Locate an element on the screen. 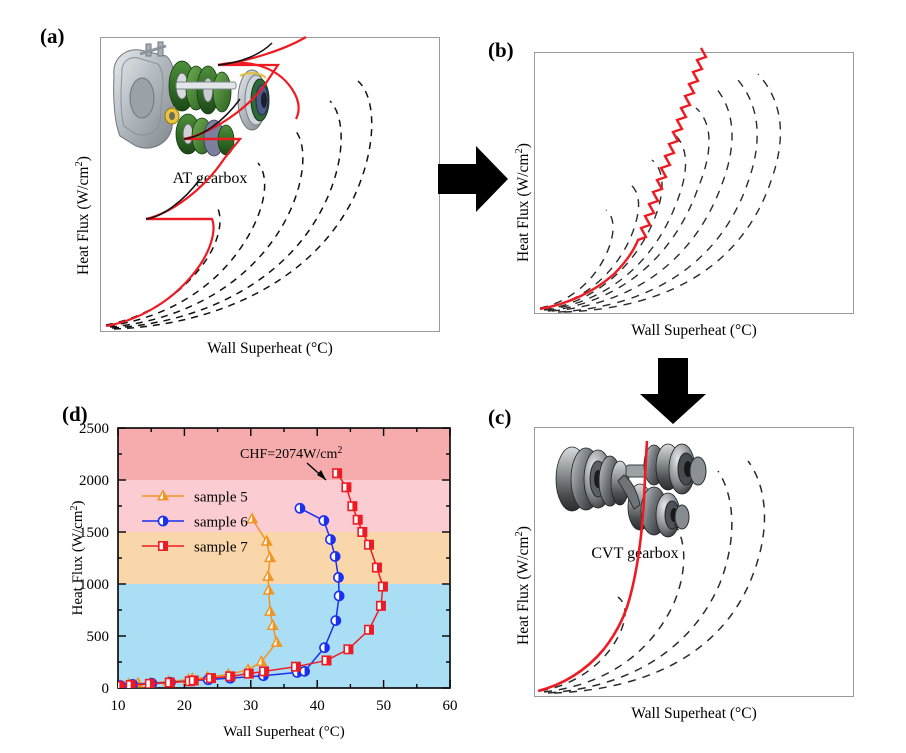  y-axis-title: Heat Flux (W/cm2) is located at coordinates (77, 558).